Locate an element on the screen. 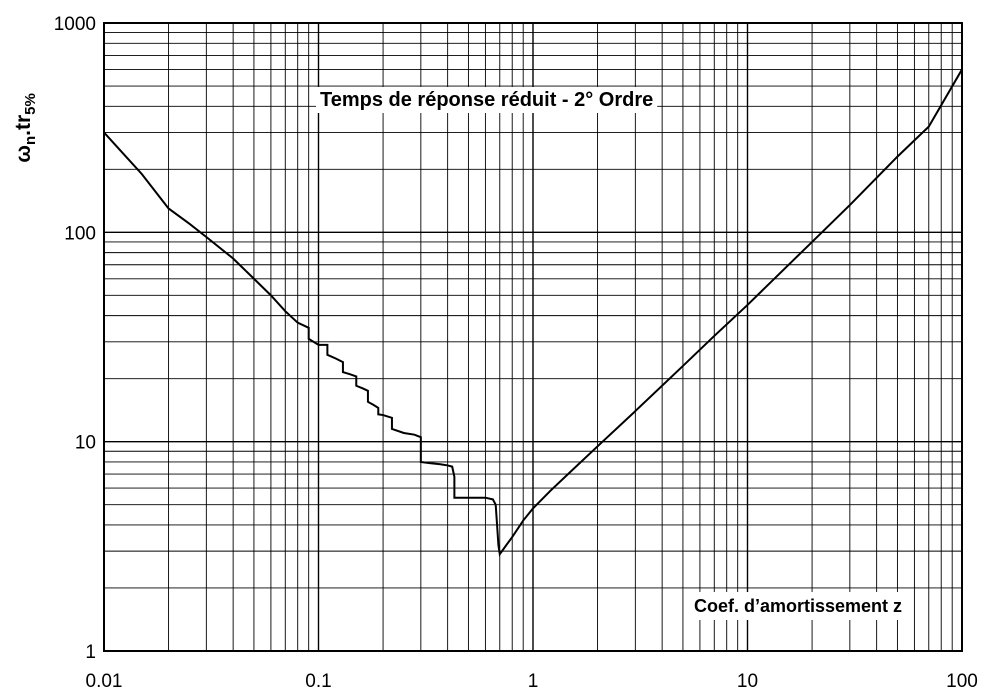  chart-title: Temps de réponse réduit - 2° Ordre is located at coordinates (486, 100).